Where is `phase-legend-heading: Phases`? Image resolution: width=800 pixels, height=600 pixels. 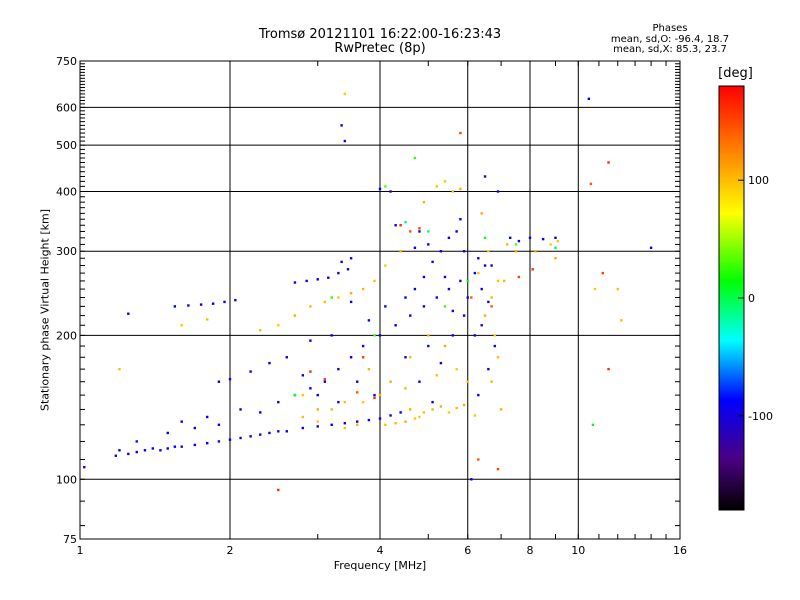 phase-legend-heading: Phases is located at coordinates (670, 28).